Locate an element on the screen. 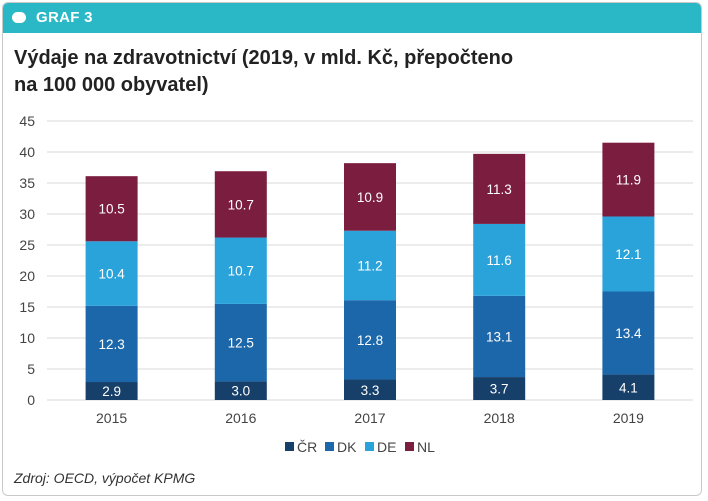 The width and height of the screenshot is (708, 501). data-label: 13.4 is located at coordinates (628, 333).